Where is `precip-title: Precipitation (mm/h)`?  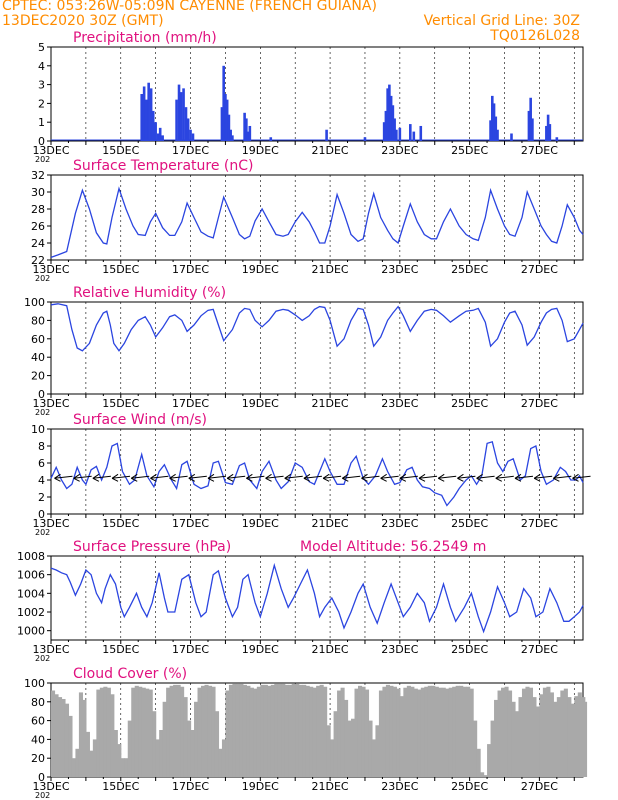 precip-title: Precipitation (mm/h) is located at coordinates (145, 38).